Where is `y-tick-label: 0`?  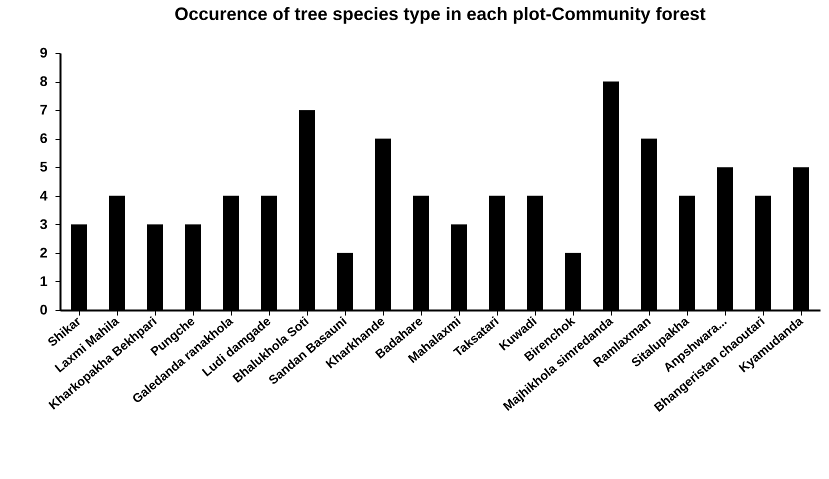 y-tick-label: 0 is located at coordinates (44, 310).